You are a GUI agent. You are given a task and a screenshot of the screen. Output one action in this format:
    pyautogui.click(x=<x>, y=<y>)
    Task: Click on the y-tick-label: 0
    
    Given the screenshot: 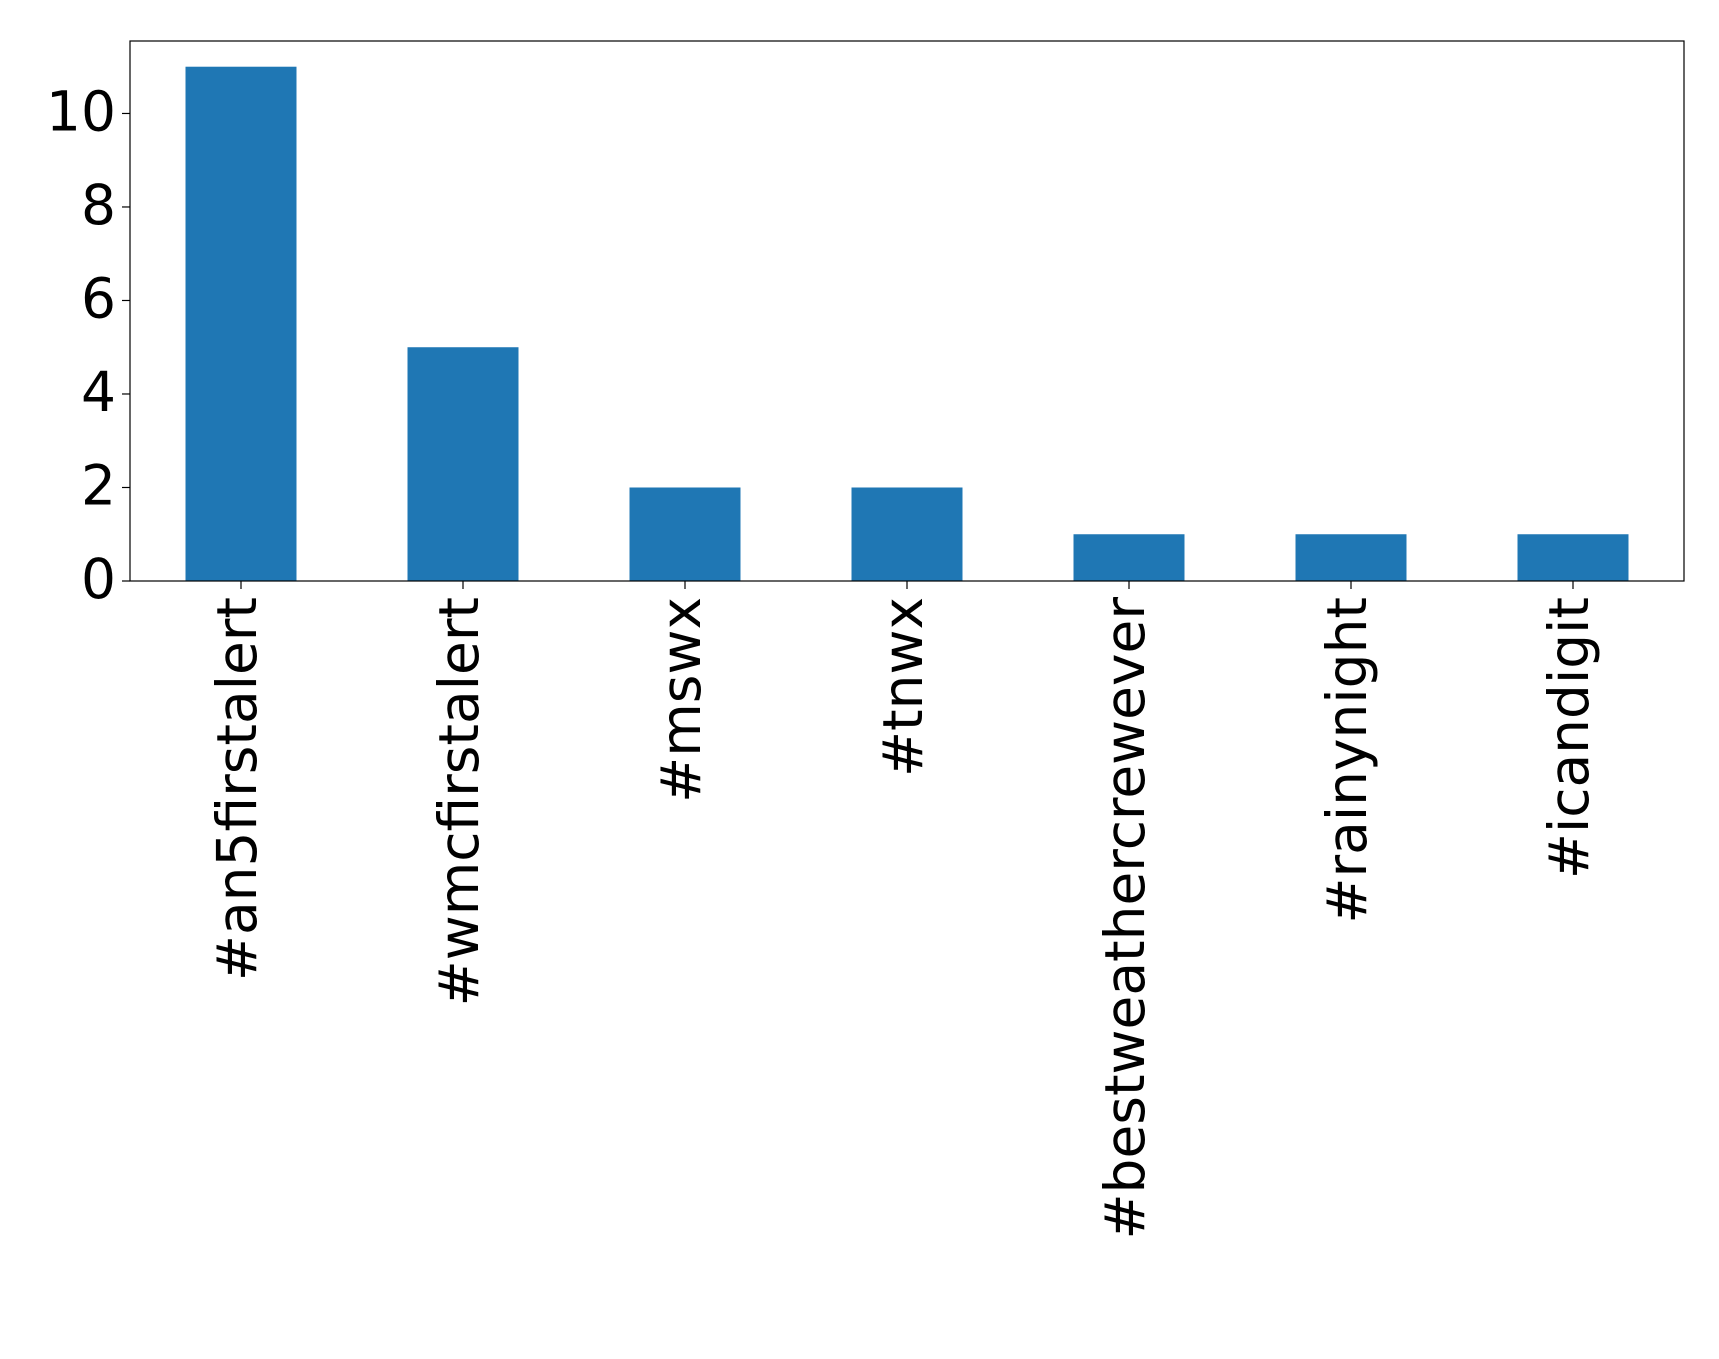 What is the action you would take?
    pyautogui.click(x=98, y=579)
    